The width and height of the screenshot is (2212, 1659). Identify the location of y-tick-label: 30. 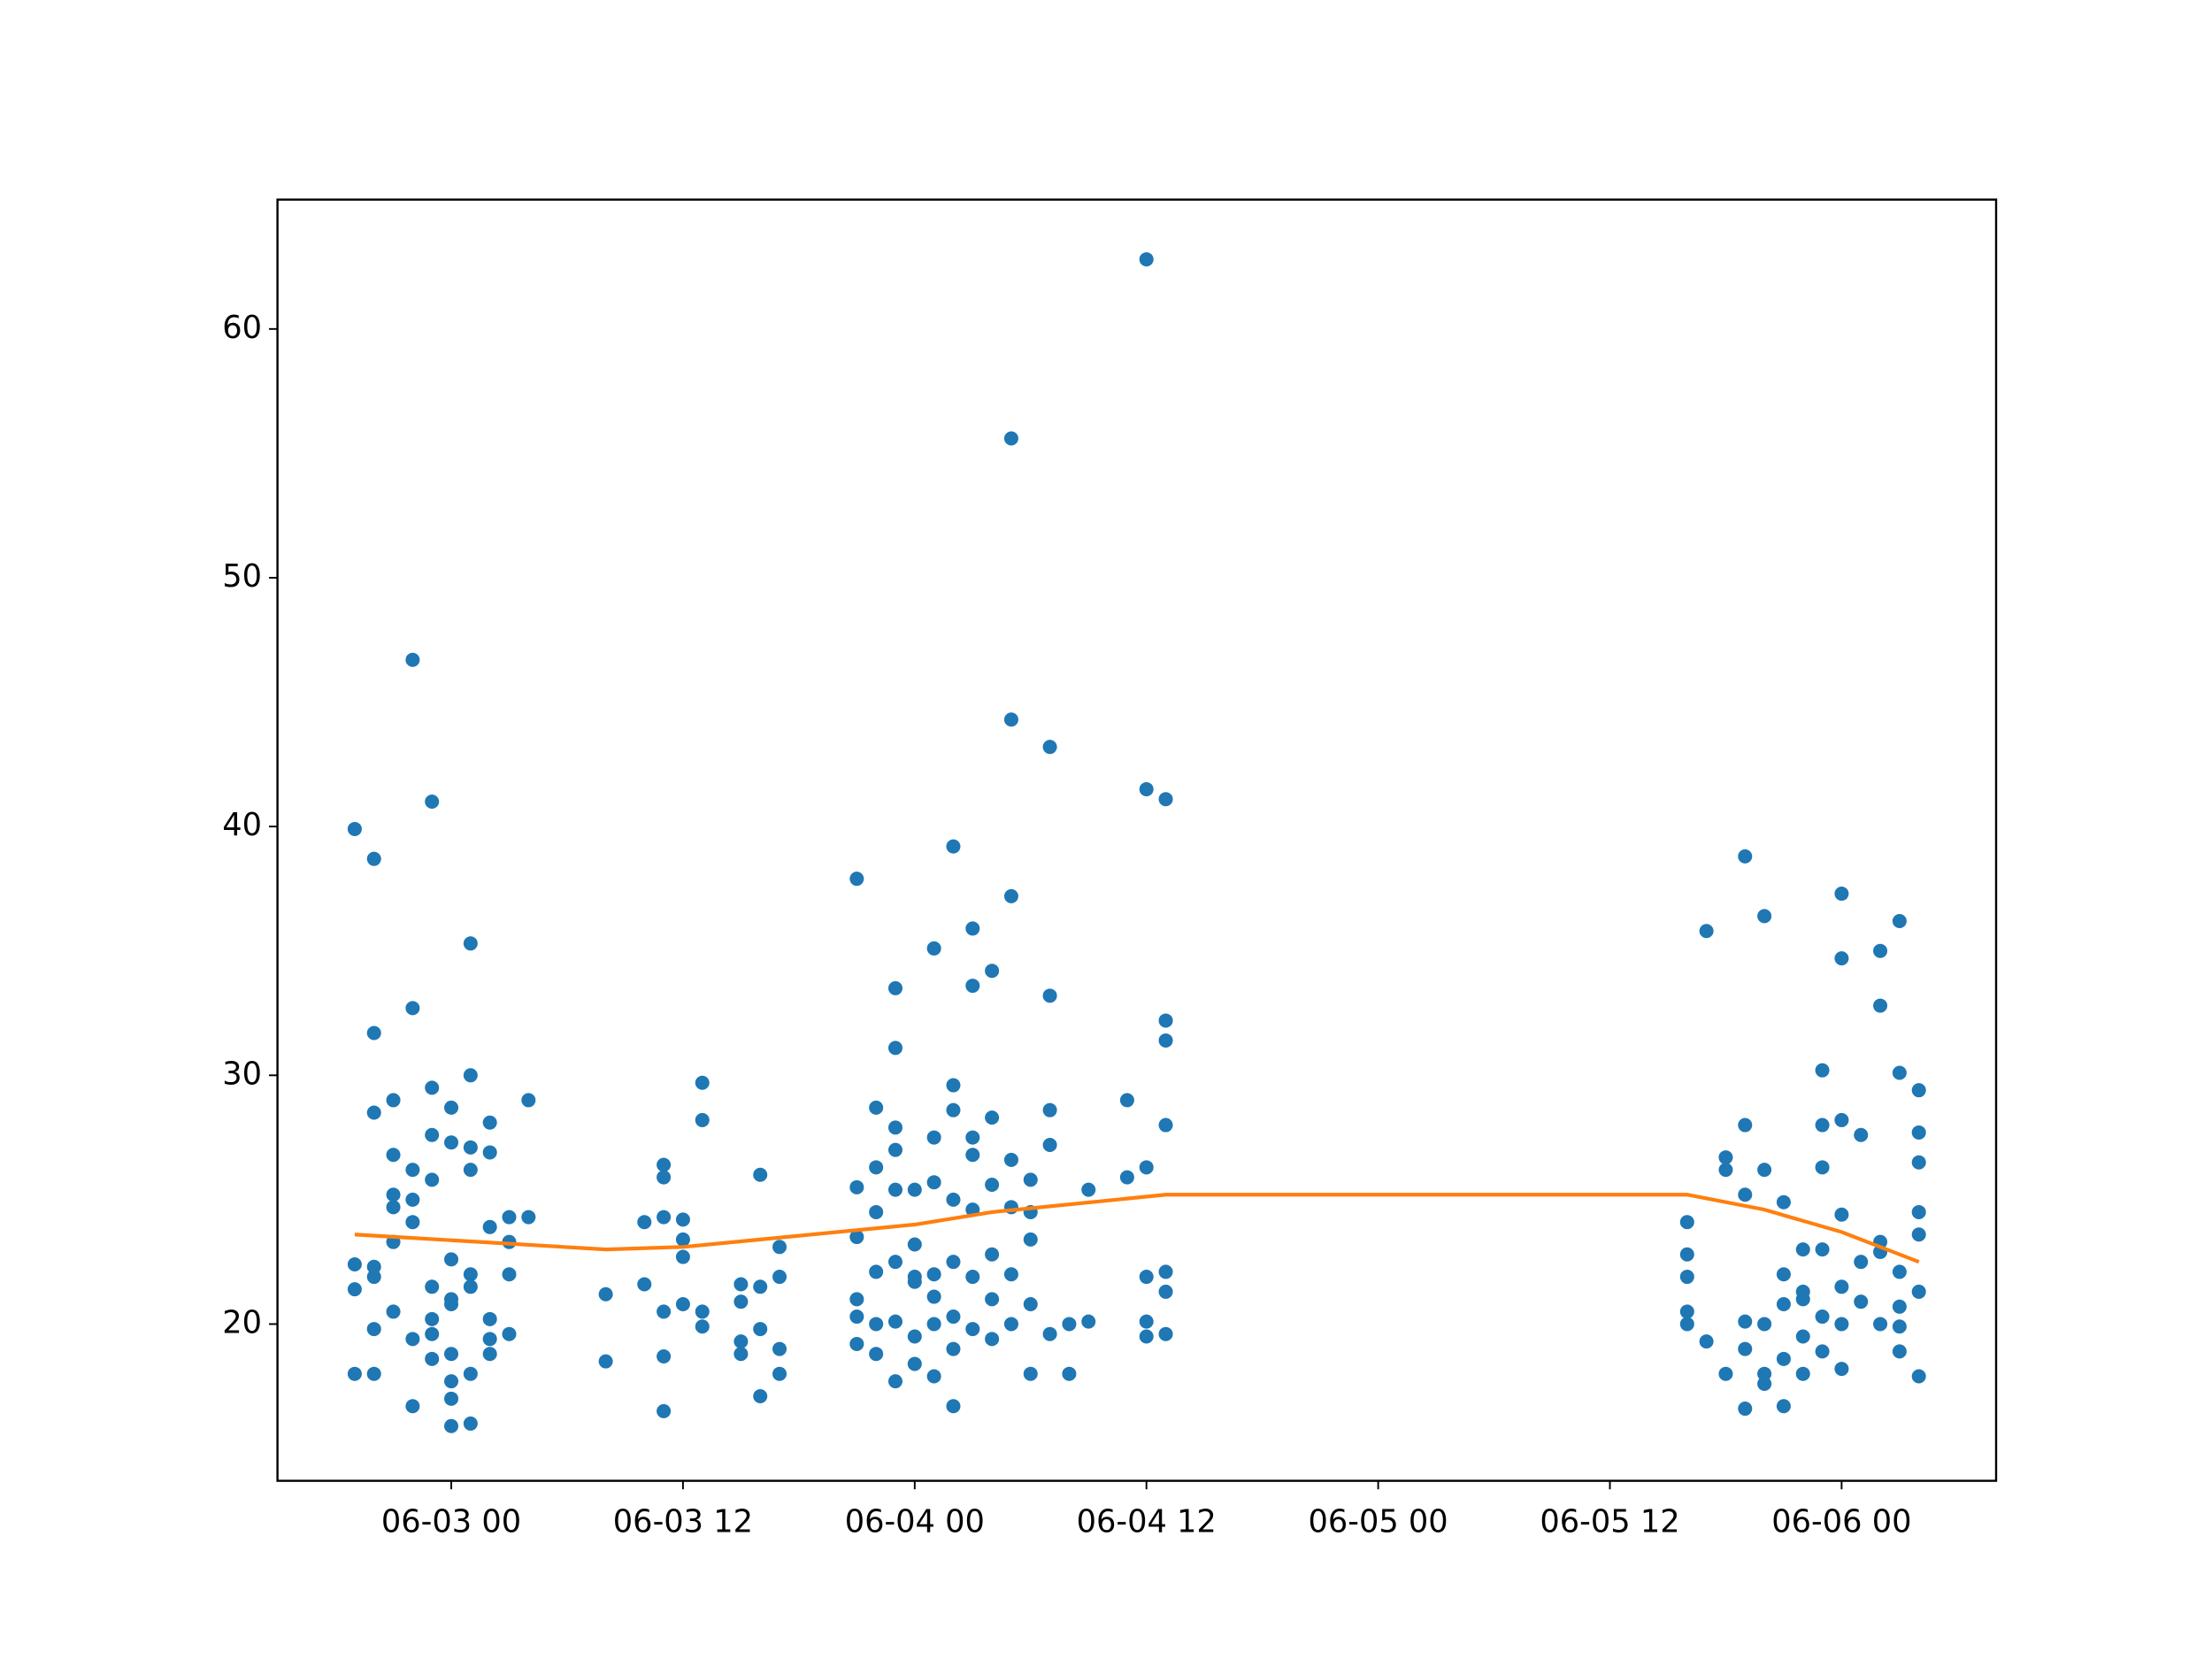
(242, 1074).